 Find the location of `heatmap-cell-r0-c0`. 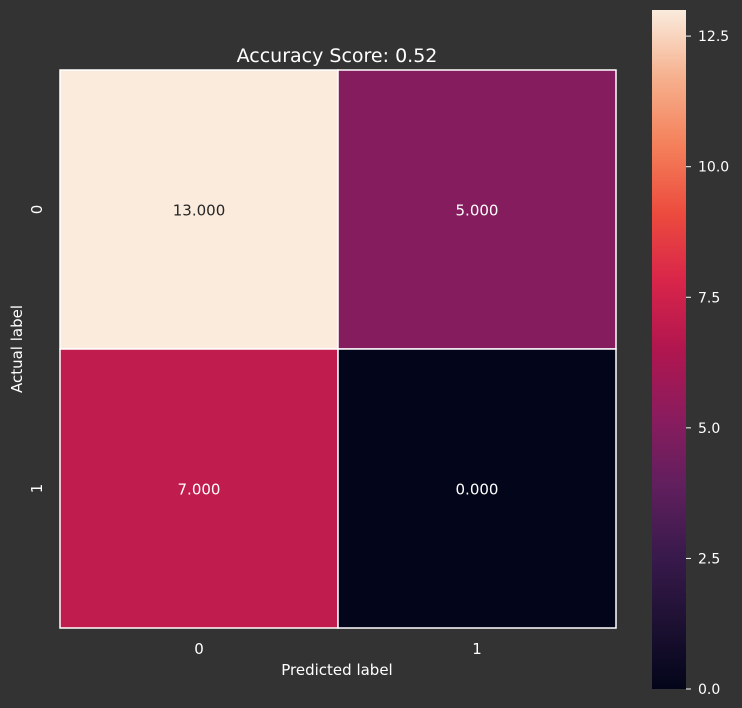

heatmap-cell-r0-c0 is located at coordinates (199, 209).